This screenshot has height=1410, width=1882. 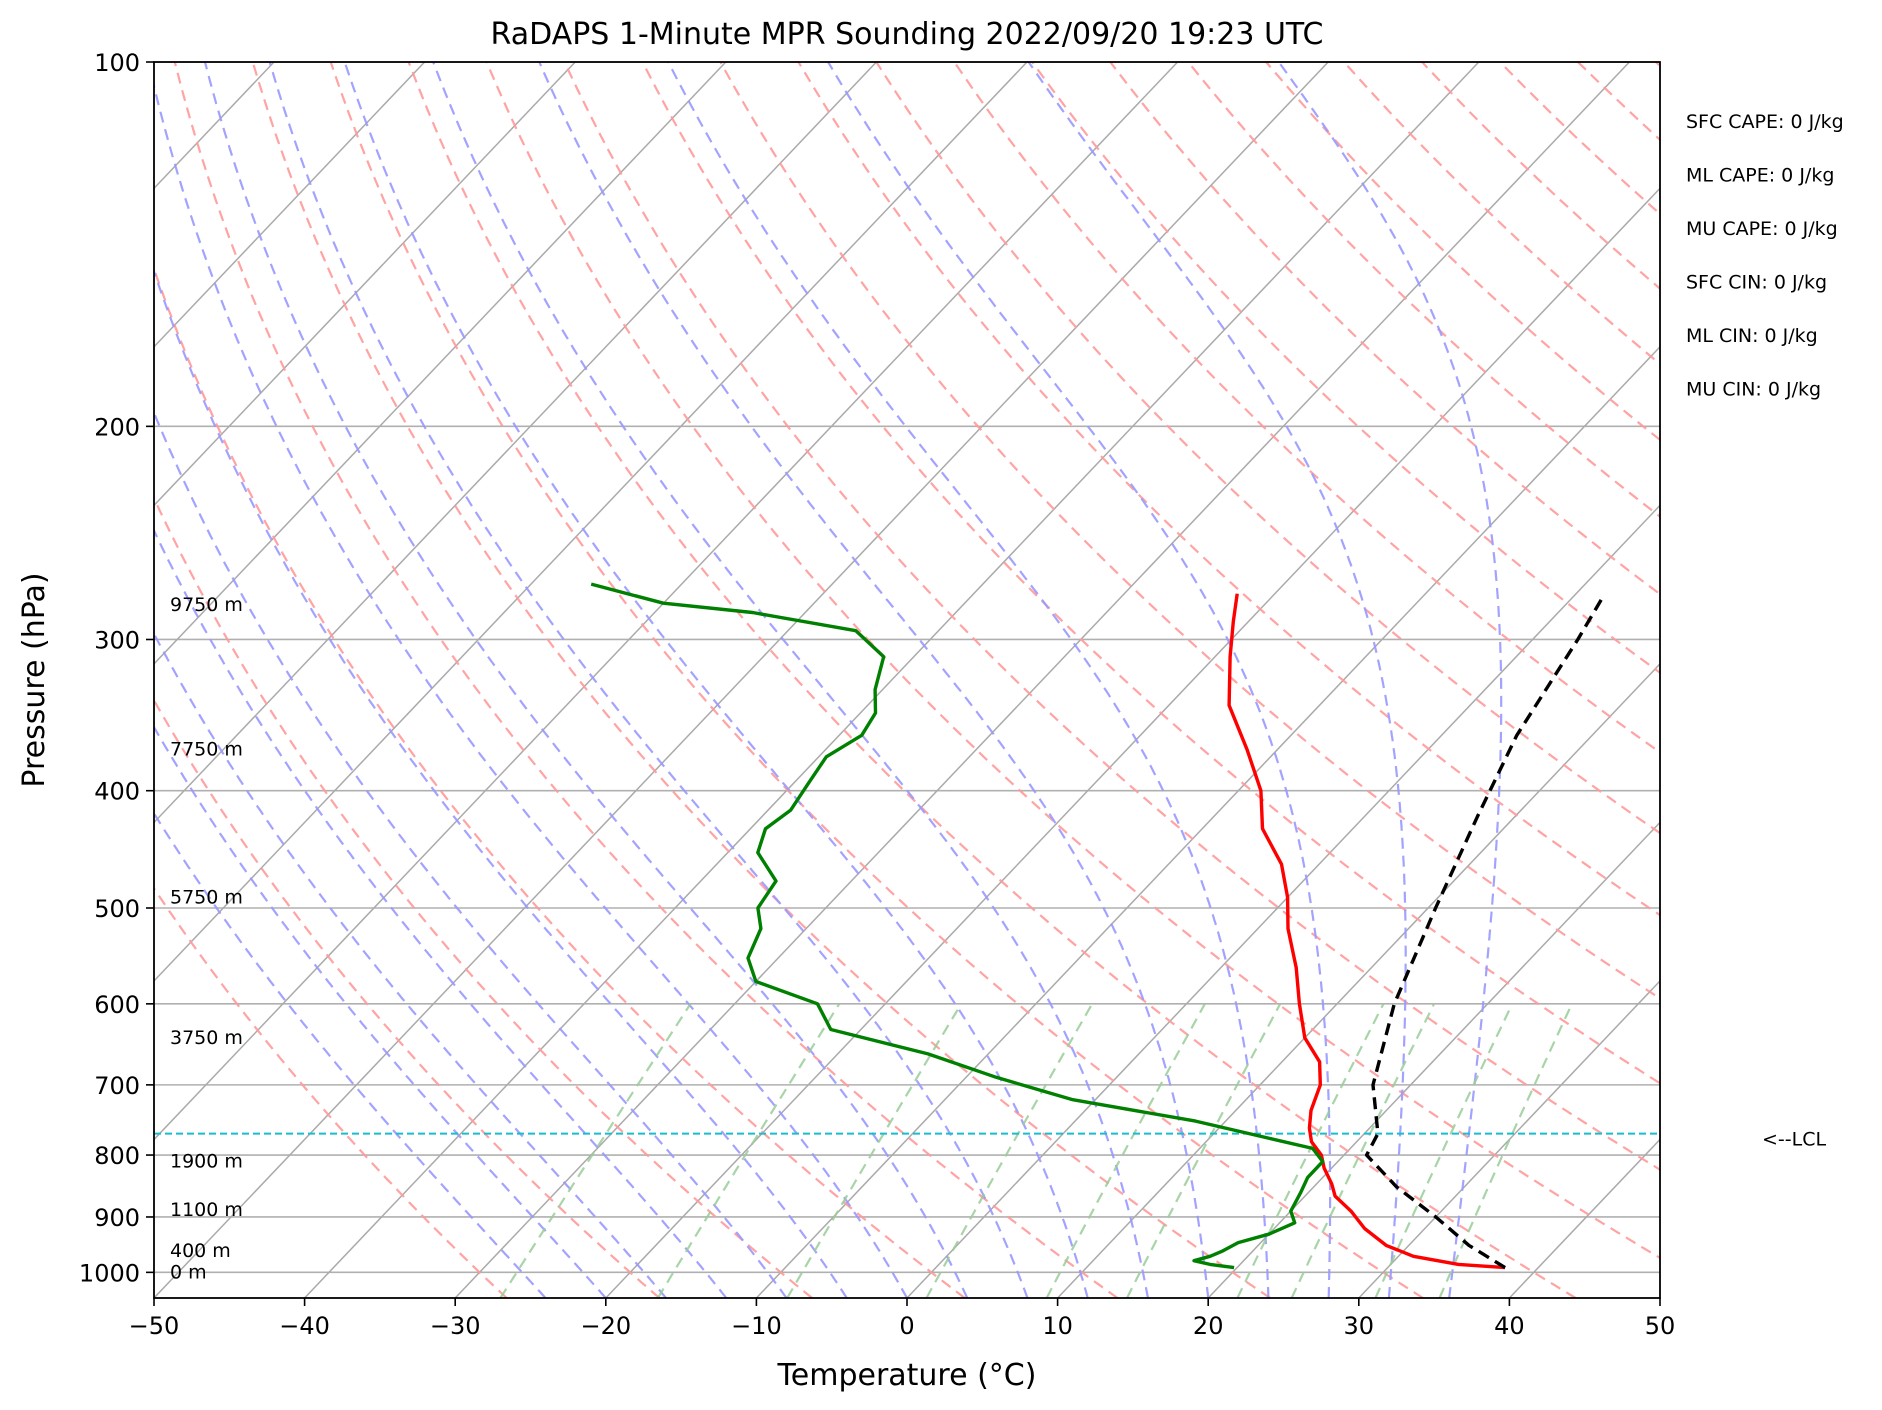 I want to click on temperature-profile-line, so click(x=1367, y=931).